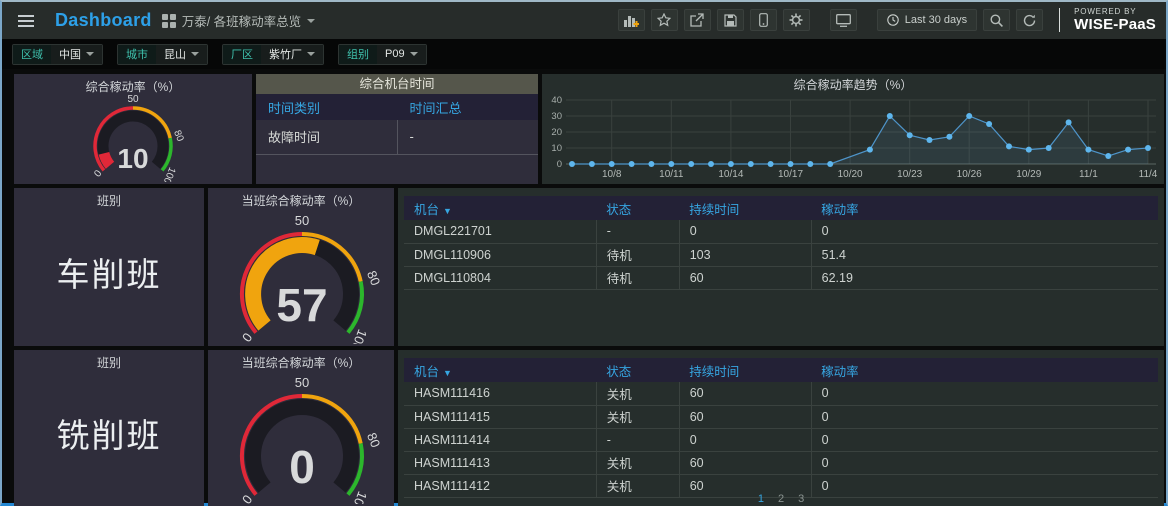 The image size is (1168, 506). What do you see at coordinates (109, 435) in the screenshot?
I see `shift-name-label: 铣削班` at bounding box center [109, 435].